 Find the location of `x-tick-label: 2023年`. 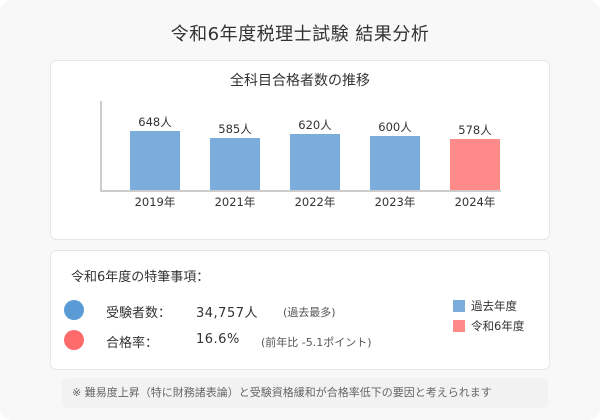

x-tick-label: 2023年 is located at coordinates (395, 202).